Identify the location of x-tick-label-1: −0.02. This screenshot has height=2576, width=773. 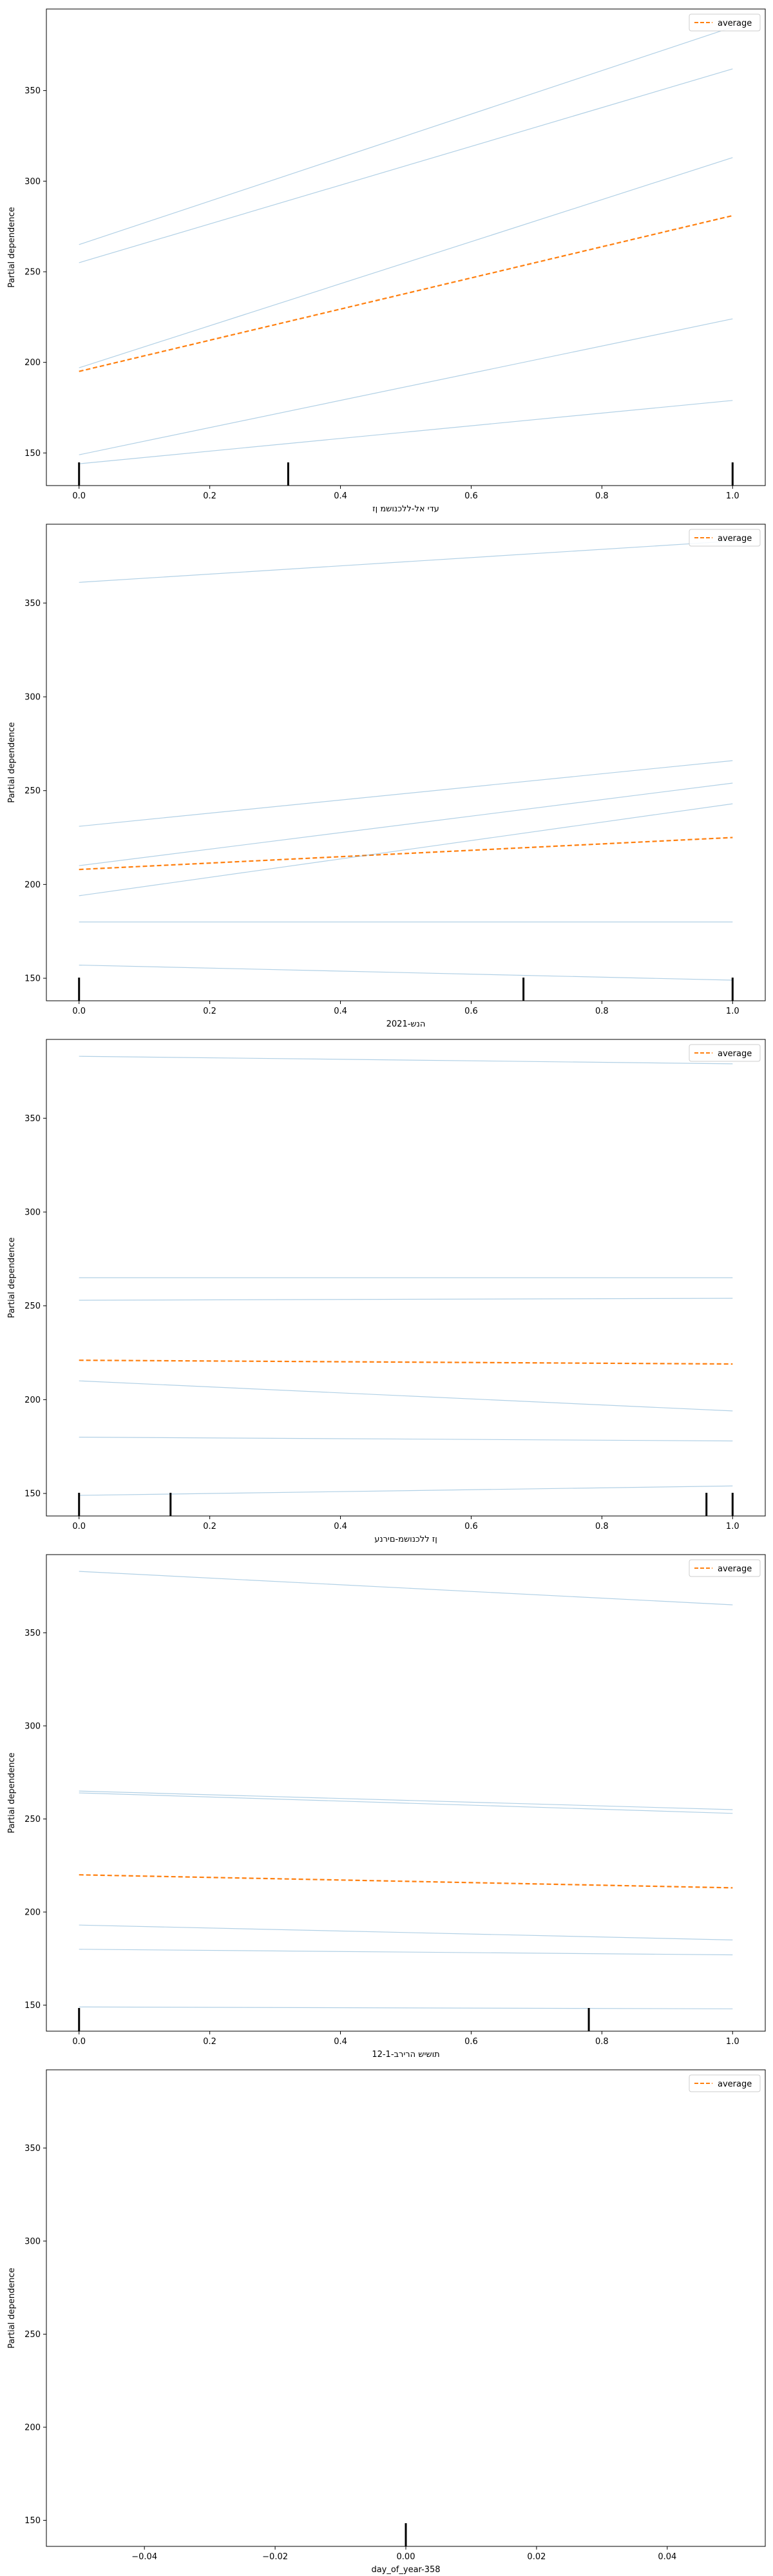
(275, 2557).